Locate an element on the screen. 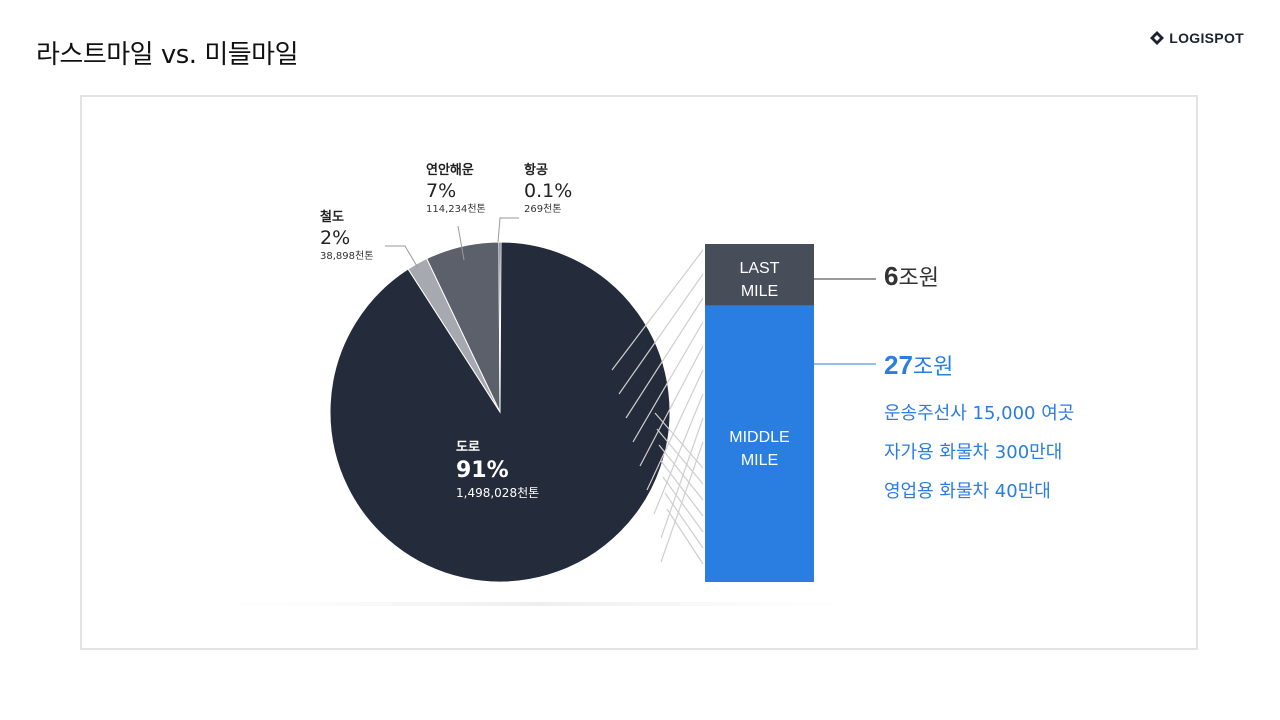 The width and height of the screenshot is (1280, 720). slice-percent: 0.1% is located at coordinates (548, 191).